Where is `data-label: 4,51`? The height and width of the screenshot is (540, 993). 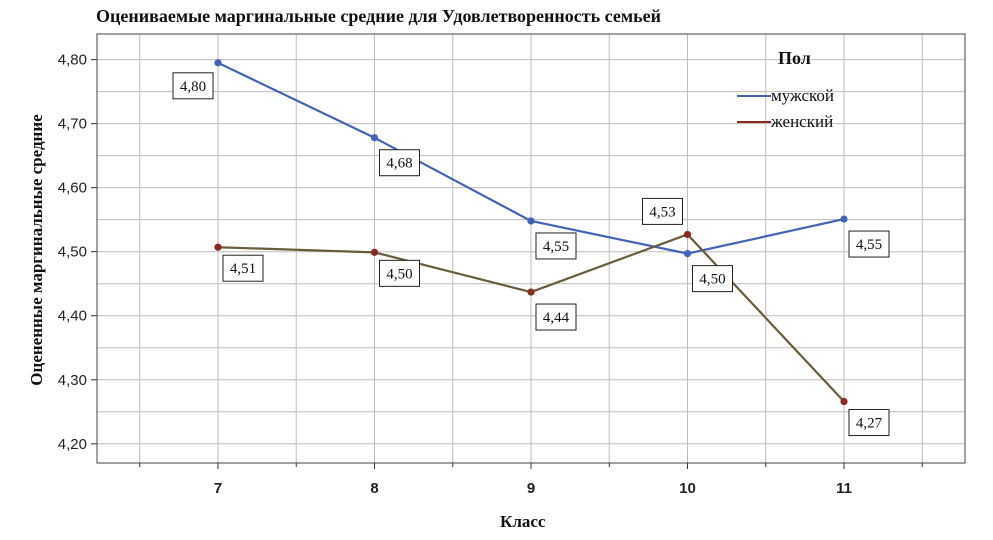
data-label: 4,51 is located at coordinates (243, 269).